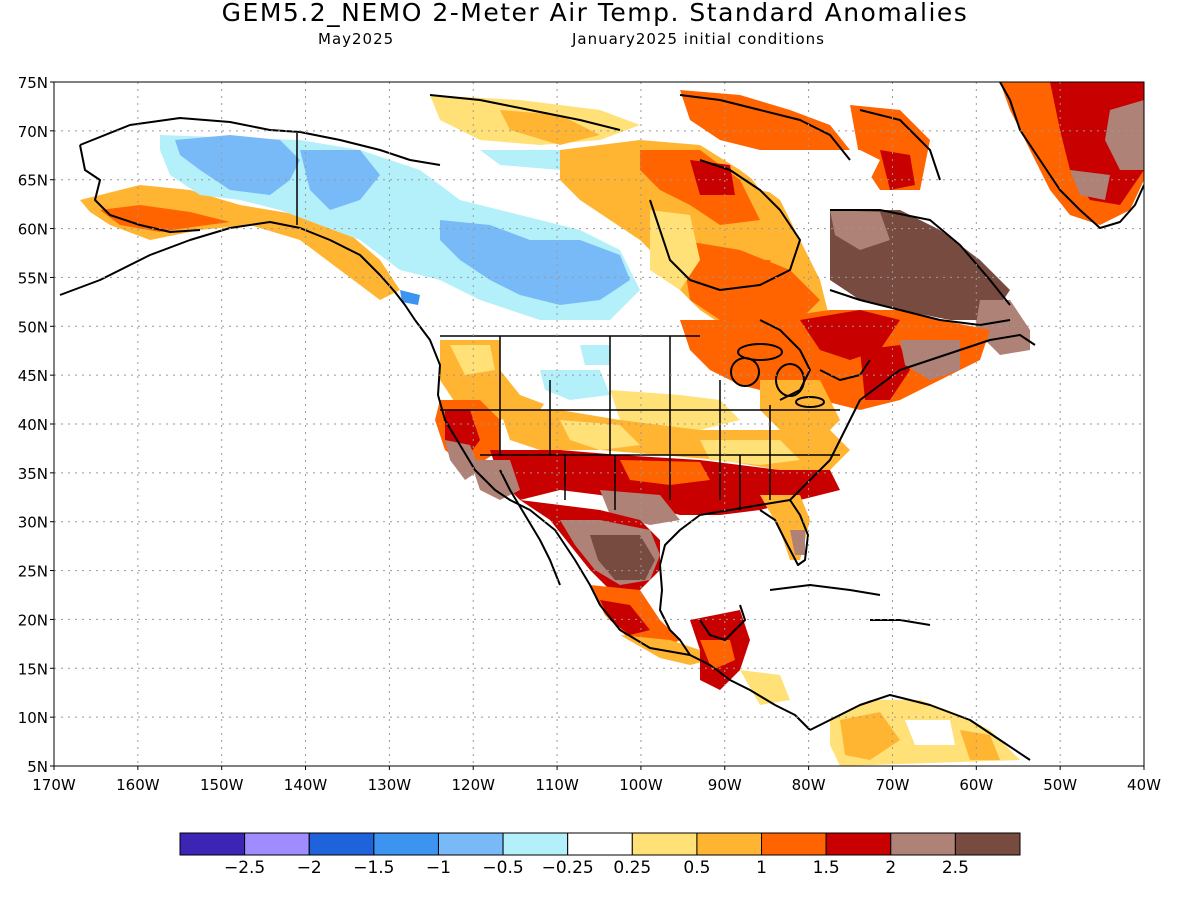 The height and width of the screenshot is (900, 1200). What do you see at coordinates (33, 376) in the screenshot?
I see `lat-tick-label: 45N` at bounding box center [33, 376].